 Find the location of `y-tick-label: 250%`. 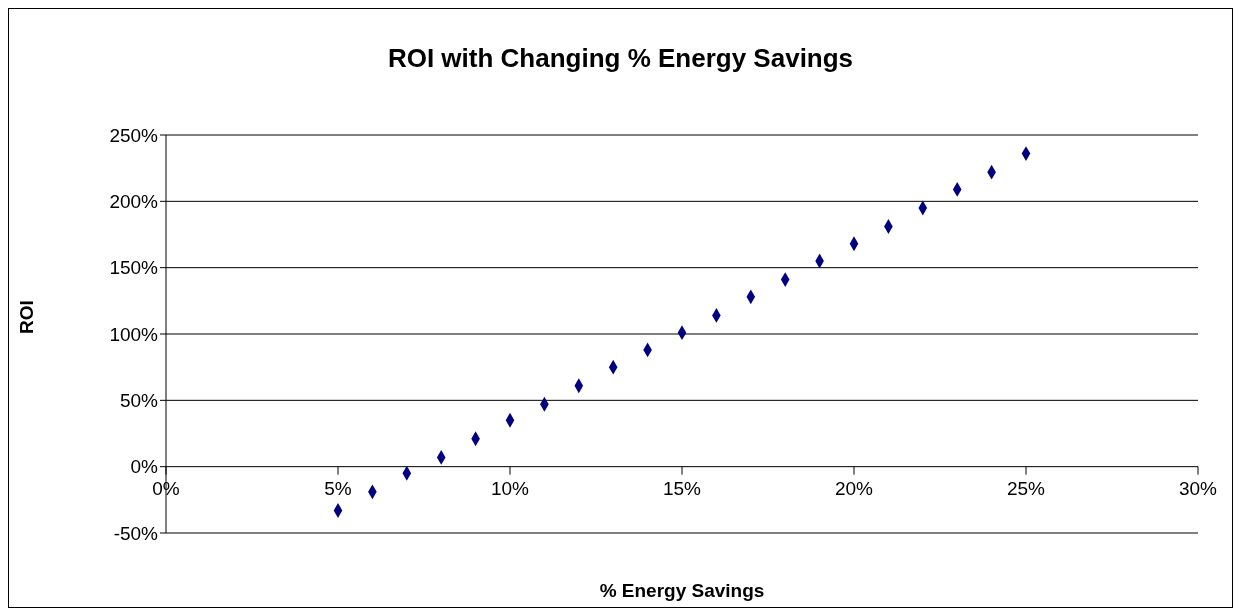

y-tick-label: 250% is located at coordinates (134, 135).